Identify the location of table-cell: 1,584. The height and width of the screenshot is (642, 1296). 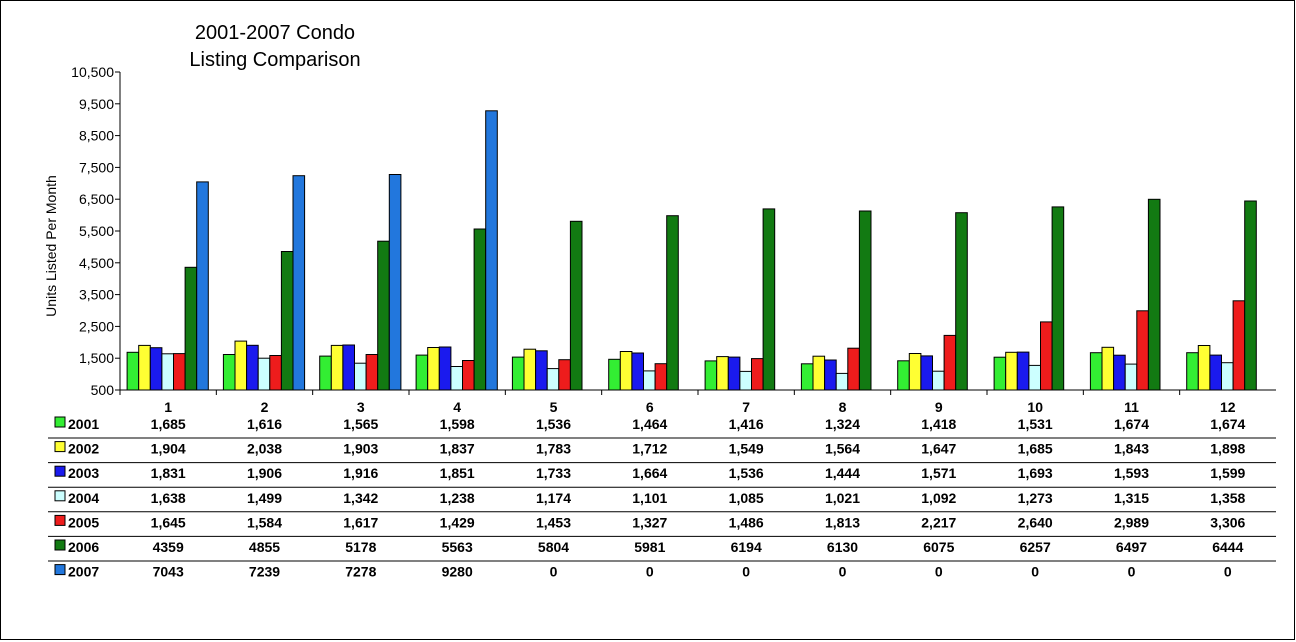
(264, 522).